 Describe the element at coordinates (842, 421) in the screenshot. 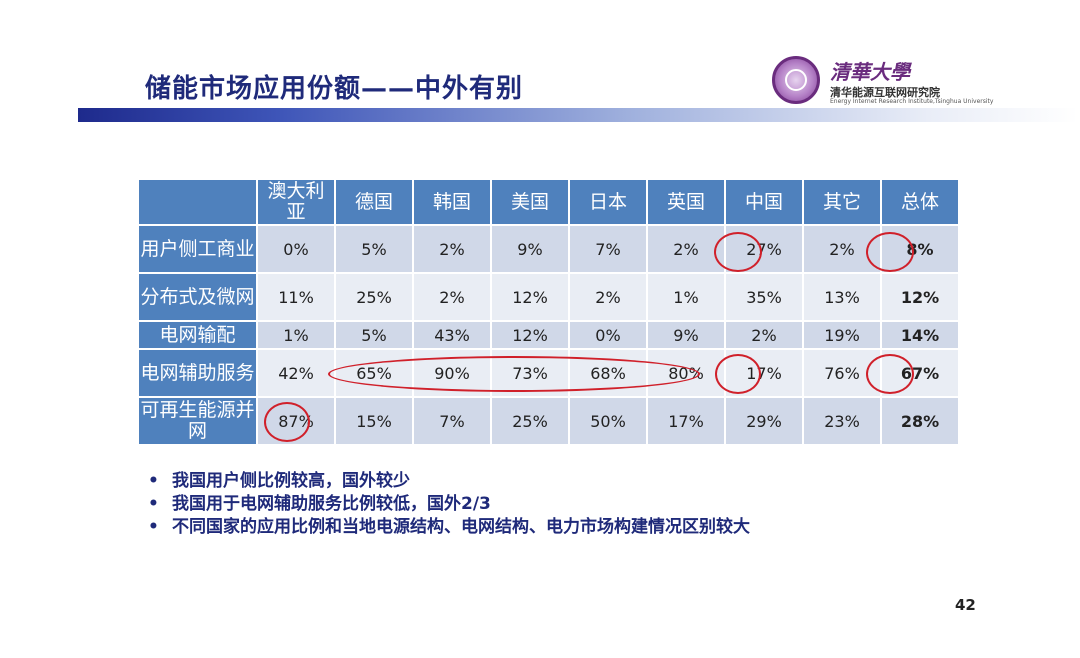

I see `table-cell: 23%` at that location.